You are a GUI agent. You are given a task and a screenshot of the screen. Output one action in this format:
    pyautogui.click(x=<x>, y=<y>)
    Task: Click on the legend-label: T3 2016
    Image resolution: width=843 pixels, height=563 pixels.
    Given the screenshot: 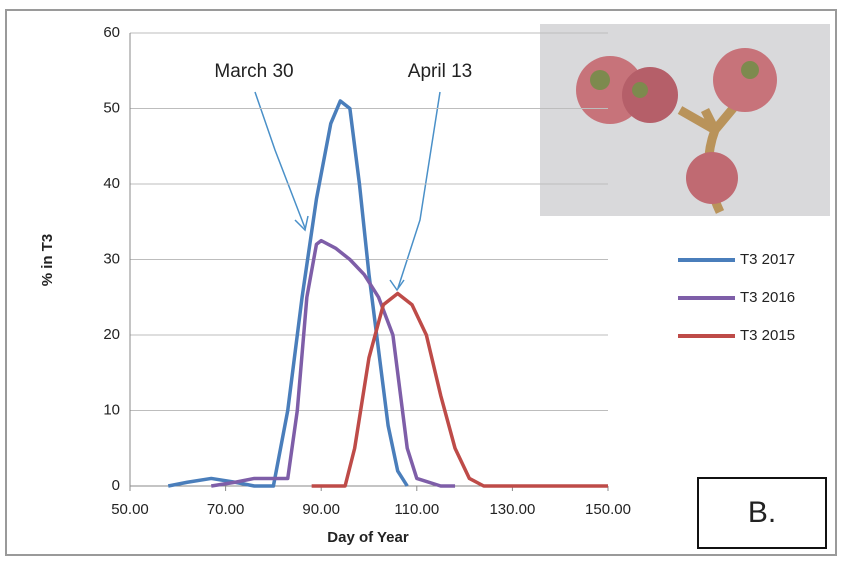 What is the action you would take?
    pyautogui.click(x=767, y=297)
    